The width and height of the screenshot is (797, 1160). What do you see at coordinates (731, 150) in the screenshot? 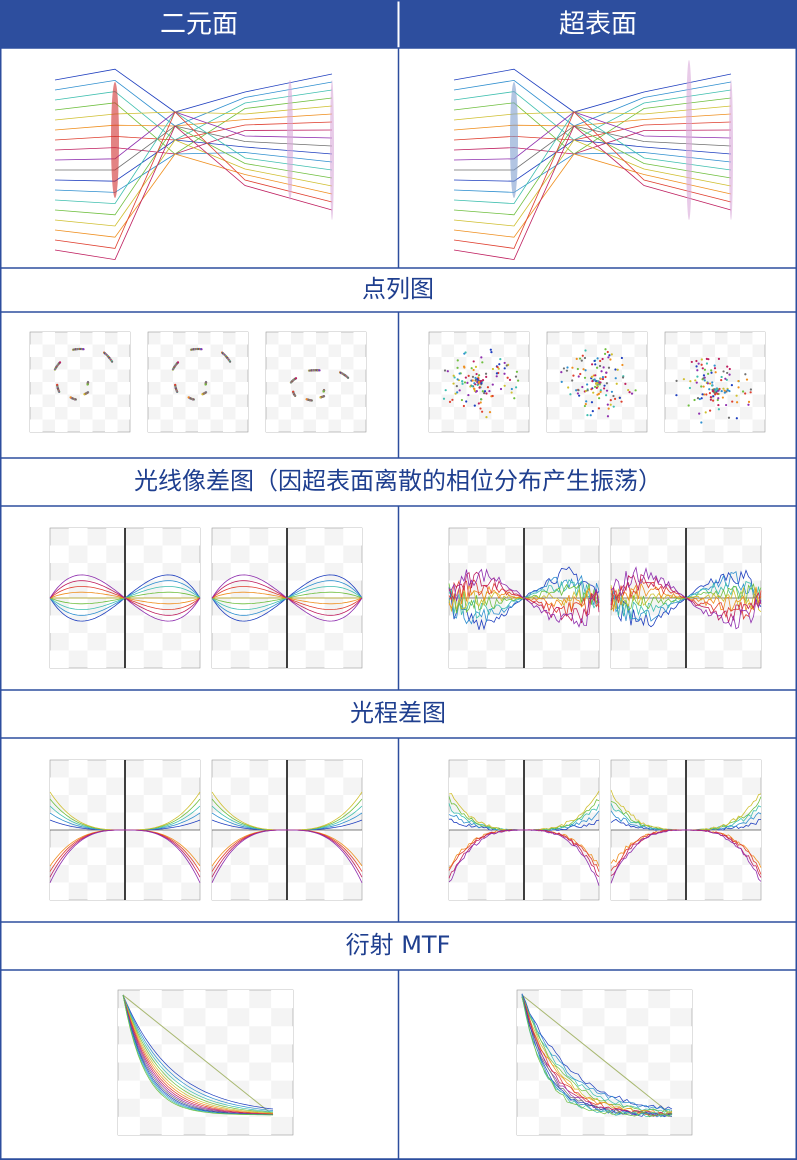
I see `lens` at bounding box center [731, 150].